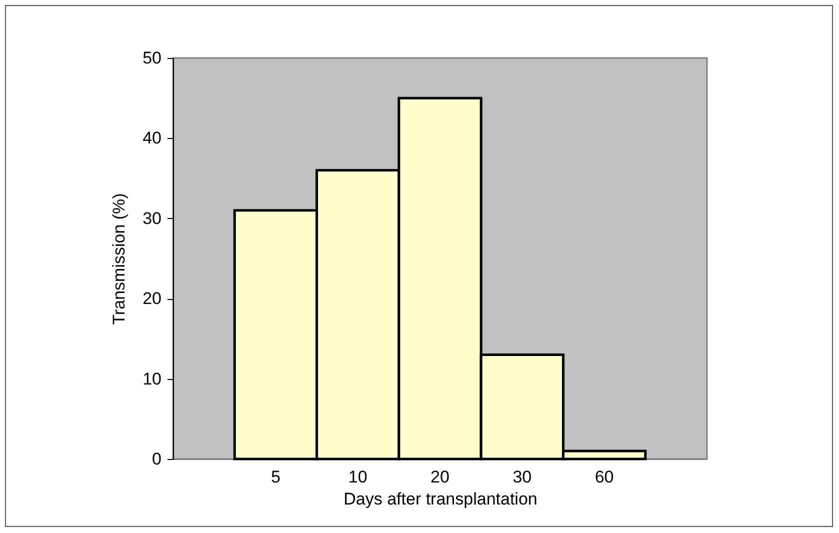 This screenshot has height=533, width=839. What do you see at coordinates (522, 477) in the screenshot?
I see `x-tick-label: 30` at bounding box center [522, 477].